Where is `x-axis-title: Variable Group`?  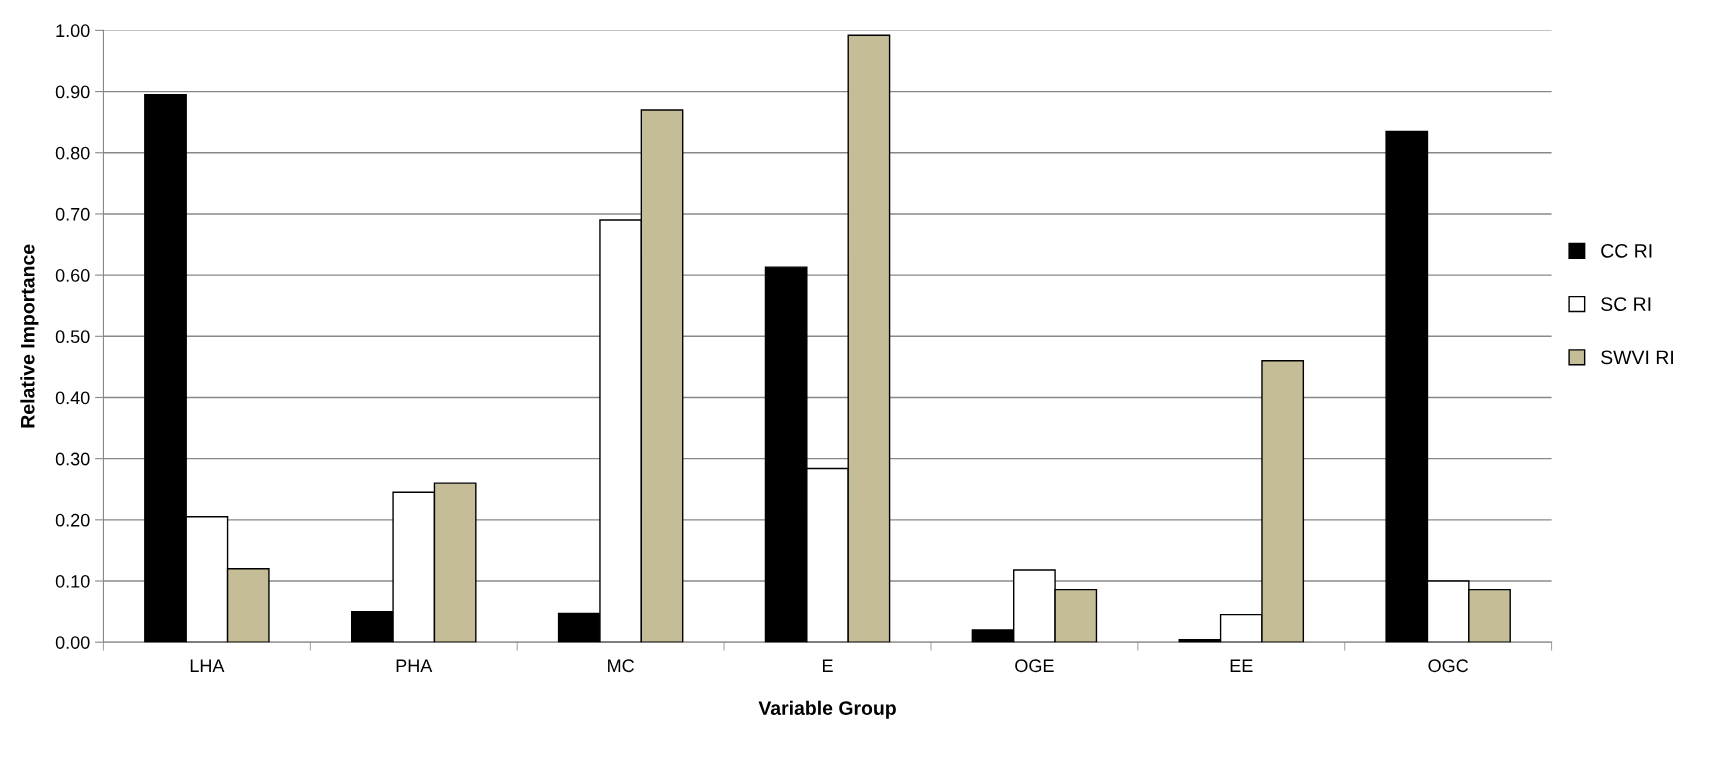
x-axis-title: Variable Group is located at coordinates (827, 709).